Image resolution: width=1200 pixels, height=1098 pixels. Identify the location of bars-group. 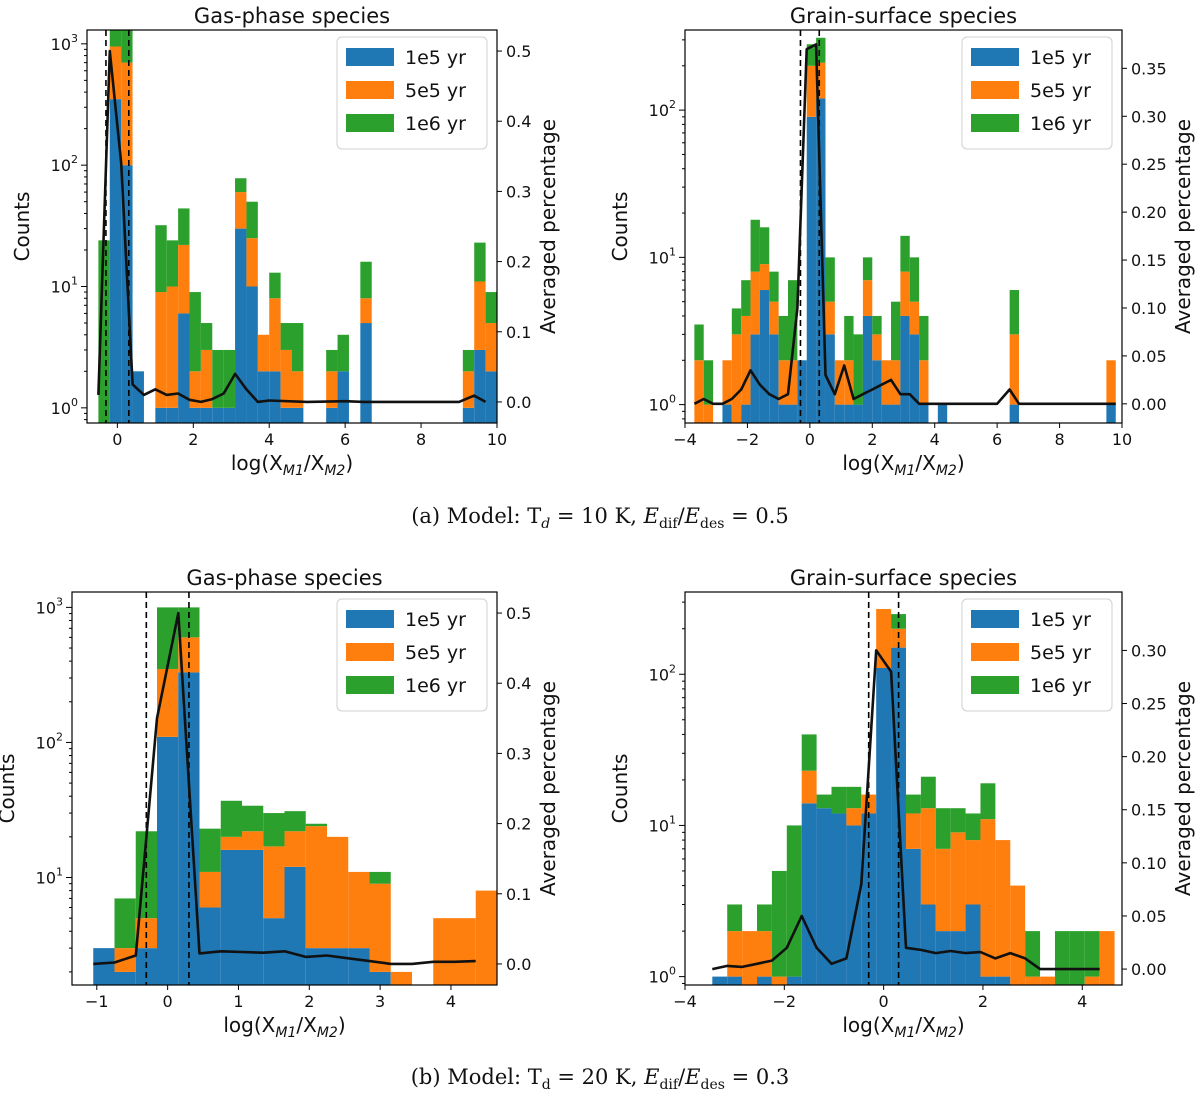
(297, 226).